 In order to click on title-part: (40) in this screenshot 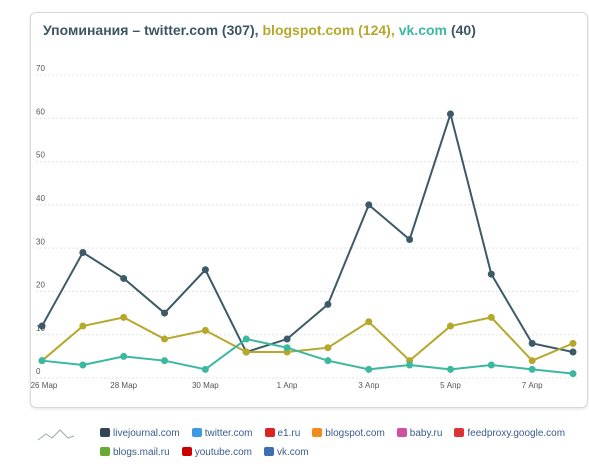, I will do `click(463, 30)`.